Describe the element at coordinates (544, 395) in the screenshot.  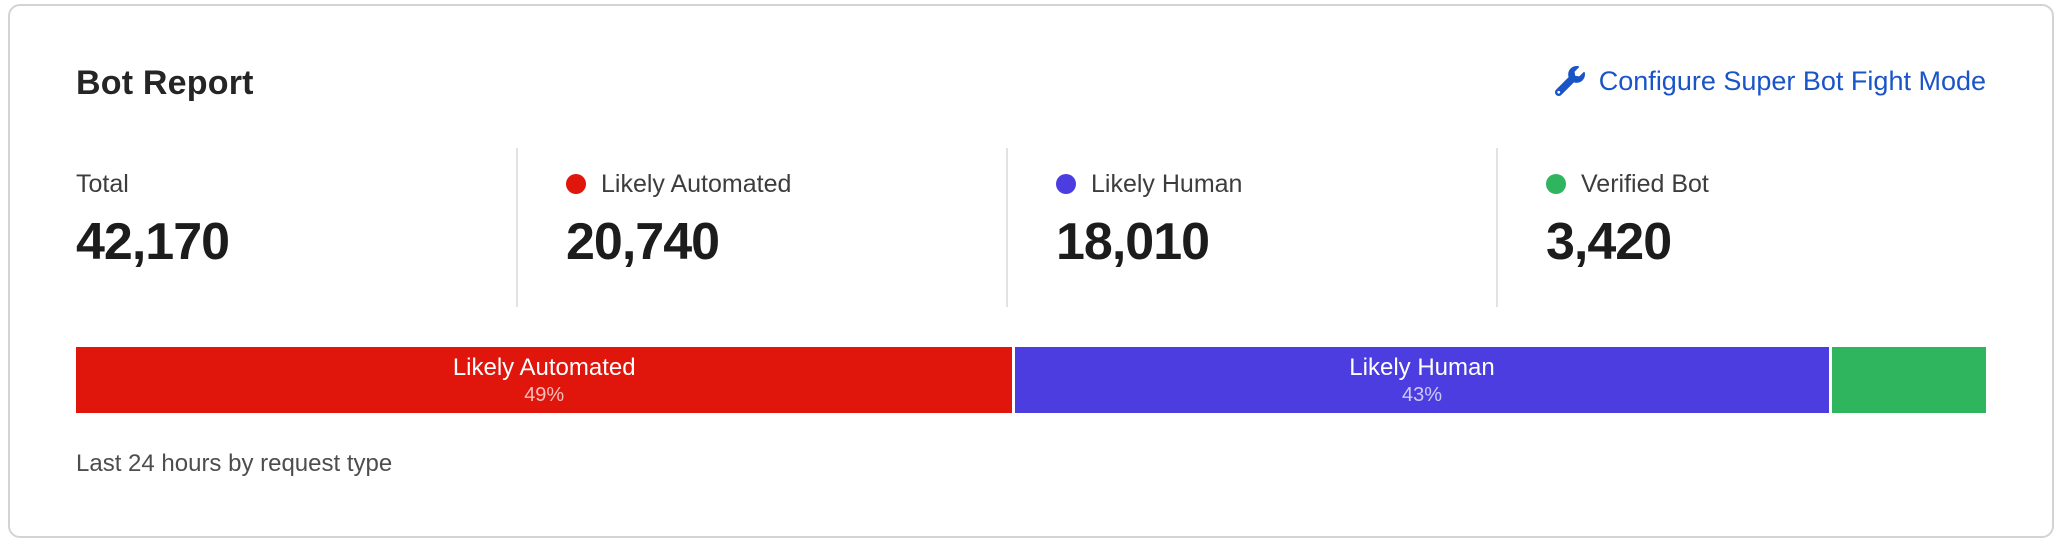
I see `bar-segment-percent: 49%` at that location.